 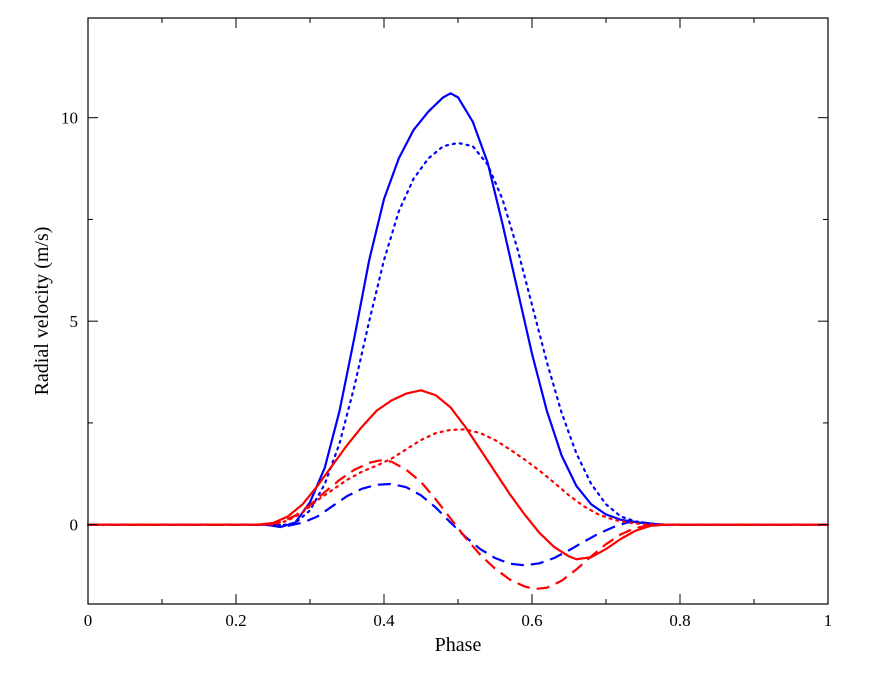 I want to click on x-tick-label: 0.8, so click(x=679, y=620).